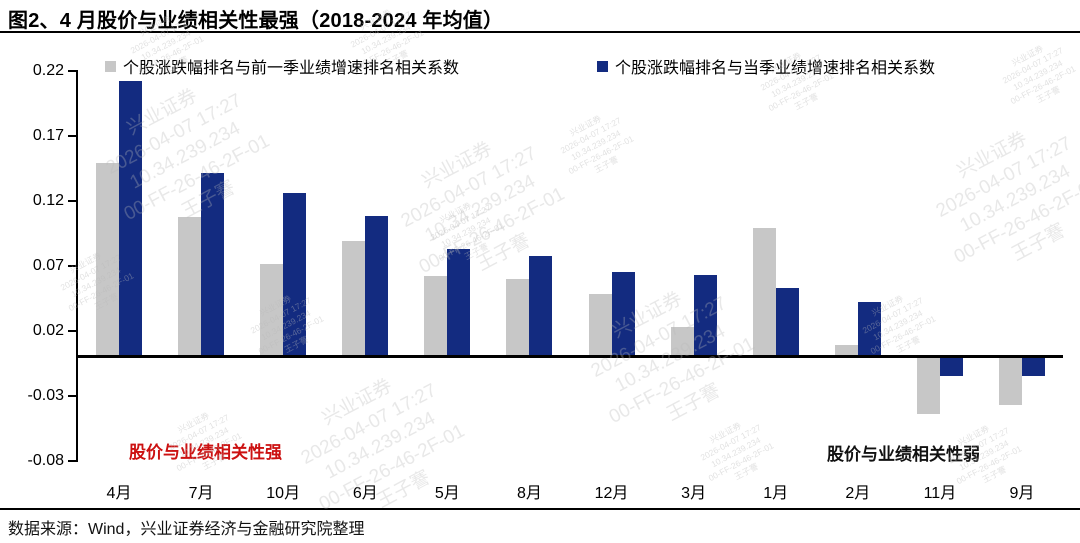 The height and width of the screenshot is (543, 1080). I want to click on figure-title: 图2、4 月股价与业绩相关性最强（2018-2024 年均值）, so click(256, 21).